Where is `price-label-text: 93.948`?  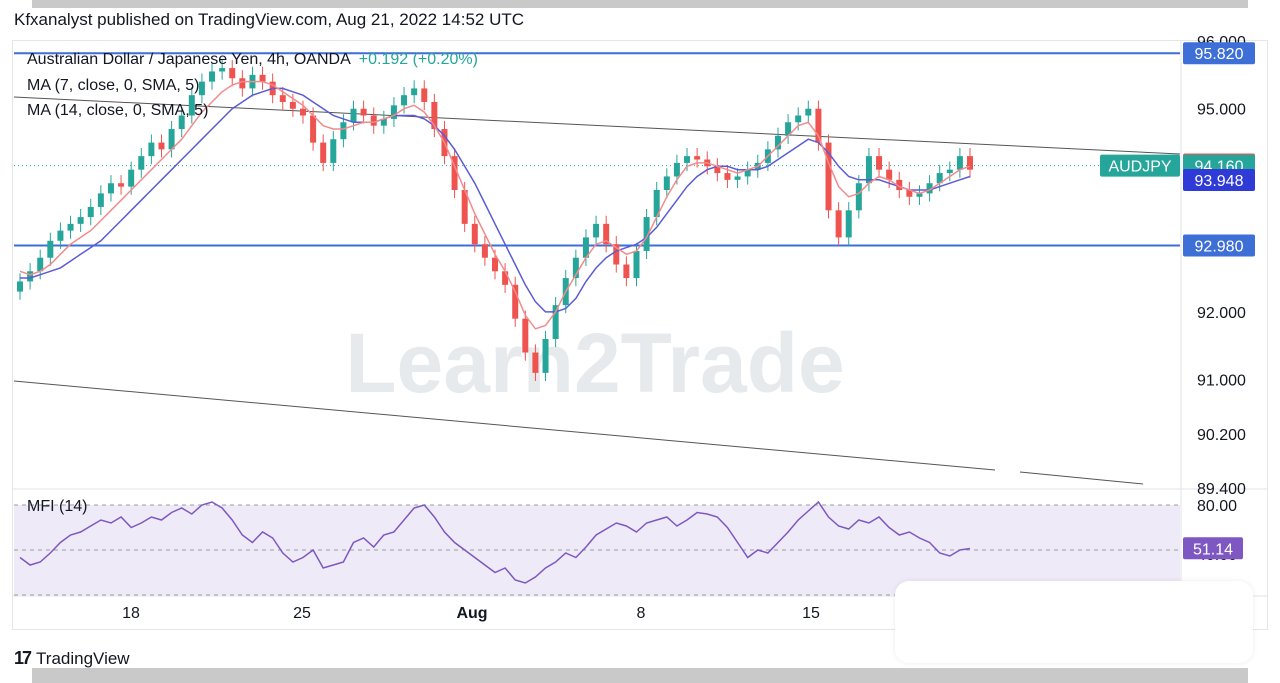 price-label-text: 93.948 is located at coordinates (1219, 181).